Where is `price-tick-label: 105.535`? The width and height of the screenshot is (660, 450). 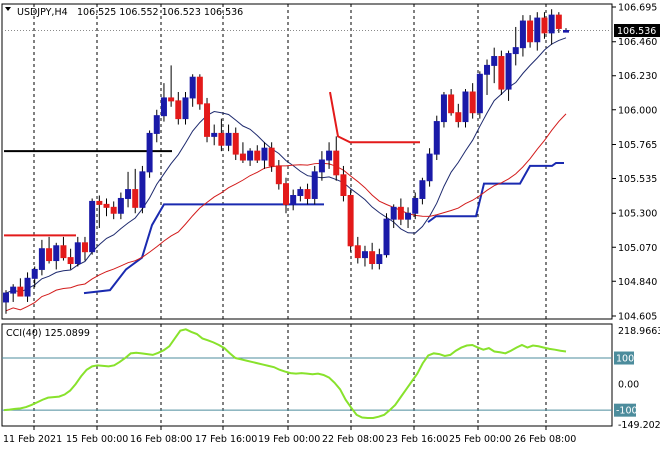 price-tick-label: 105.535 is located at coordinates (637, 179).